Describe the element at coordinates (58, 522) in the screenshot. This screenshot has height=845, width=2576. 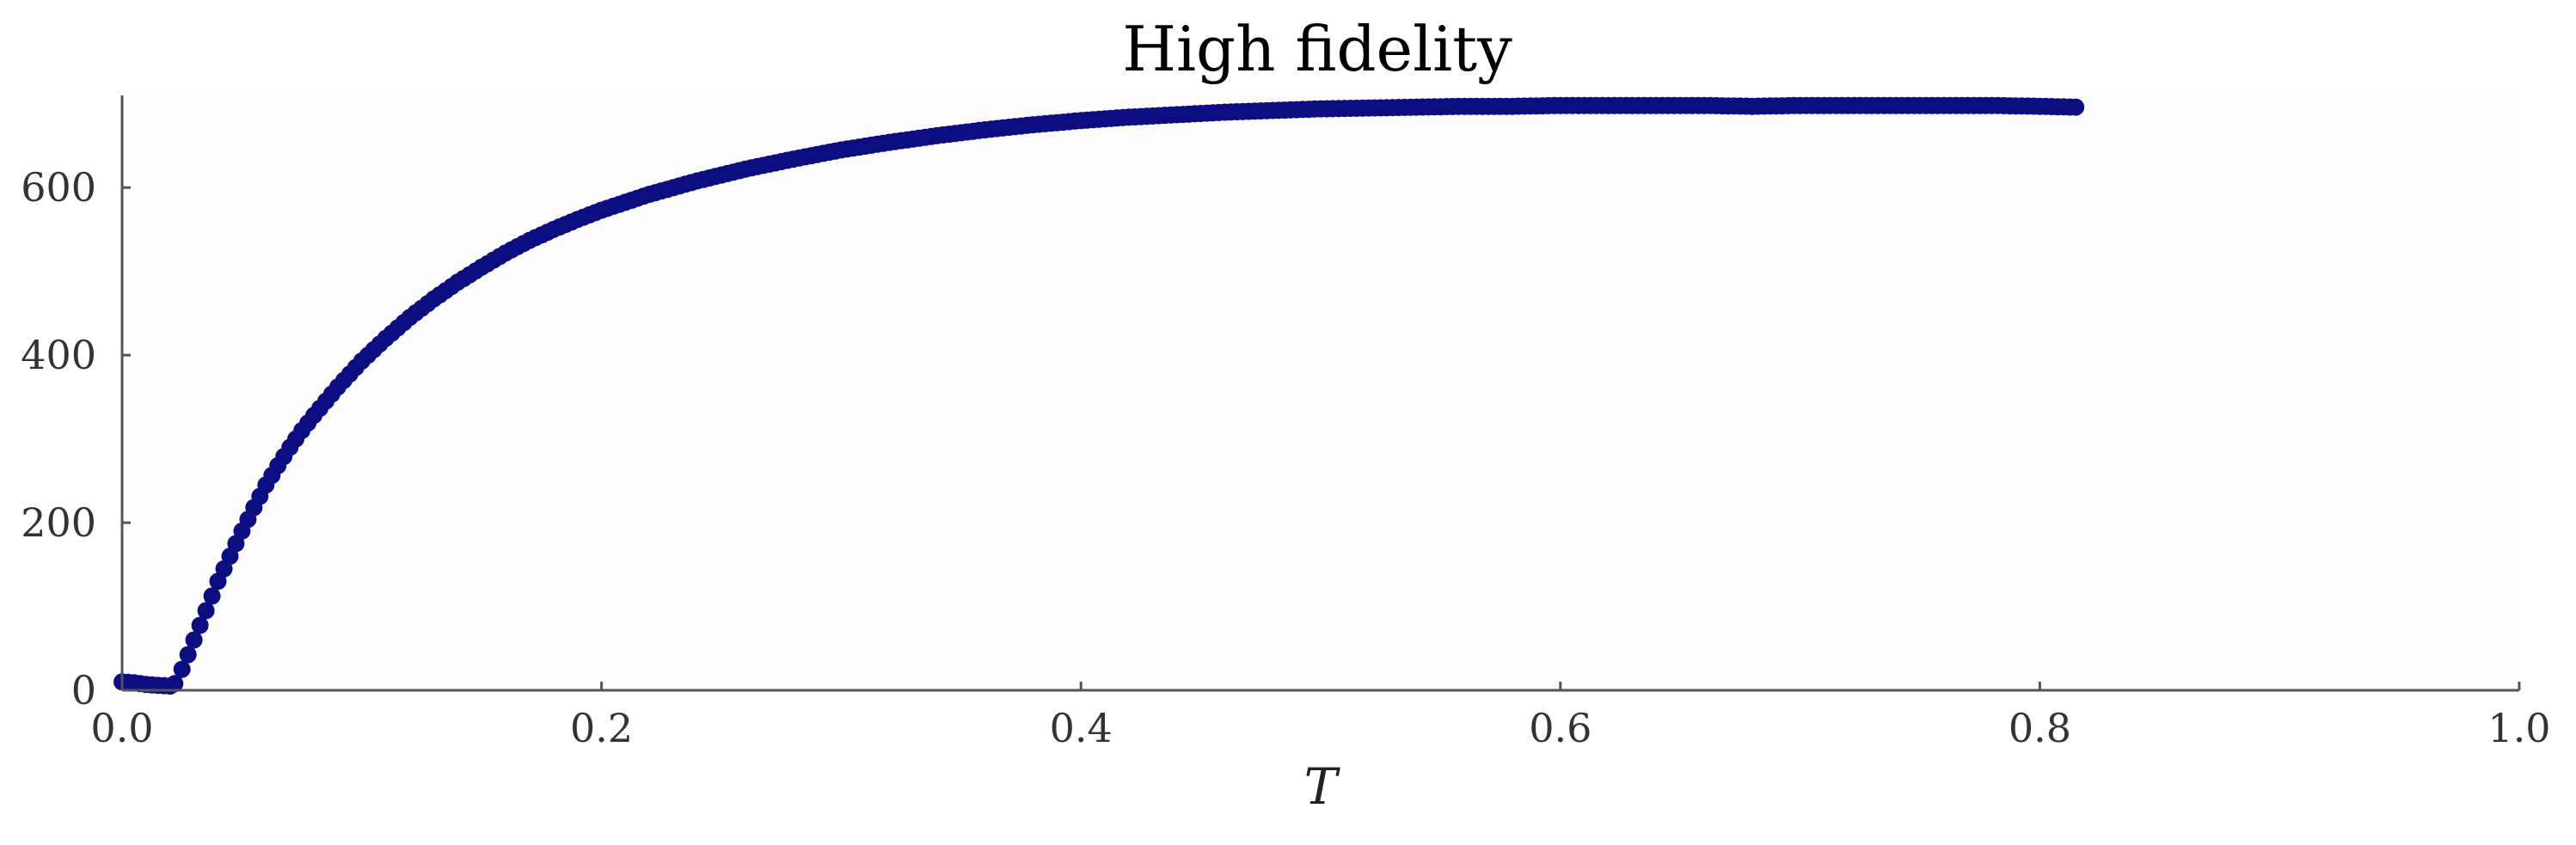
I see `y-tick-label: 200` at that location.